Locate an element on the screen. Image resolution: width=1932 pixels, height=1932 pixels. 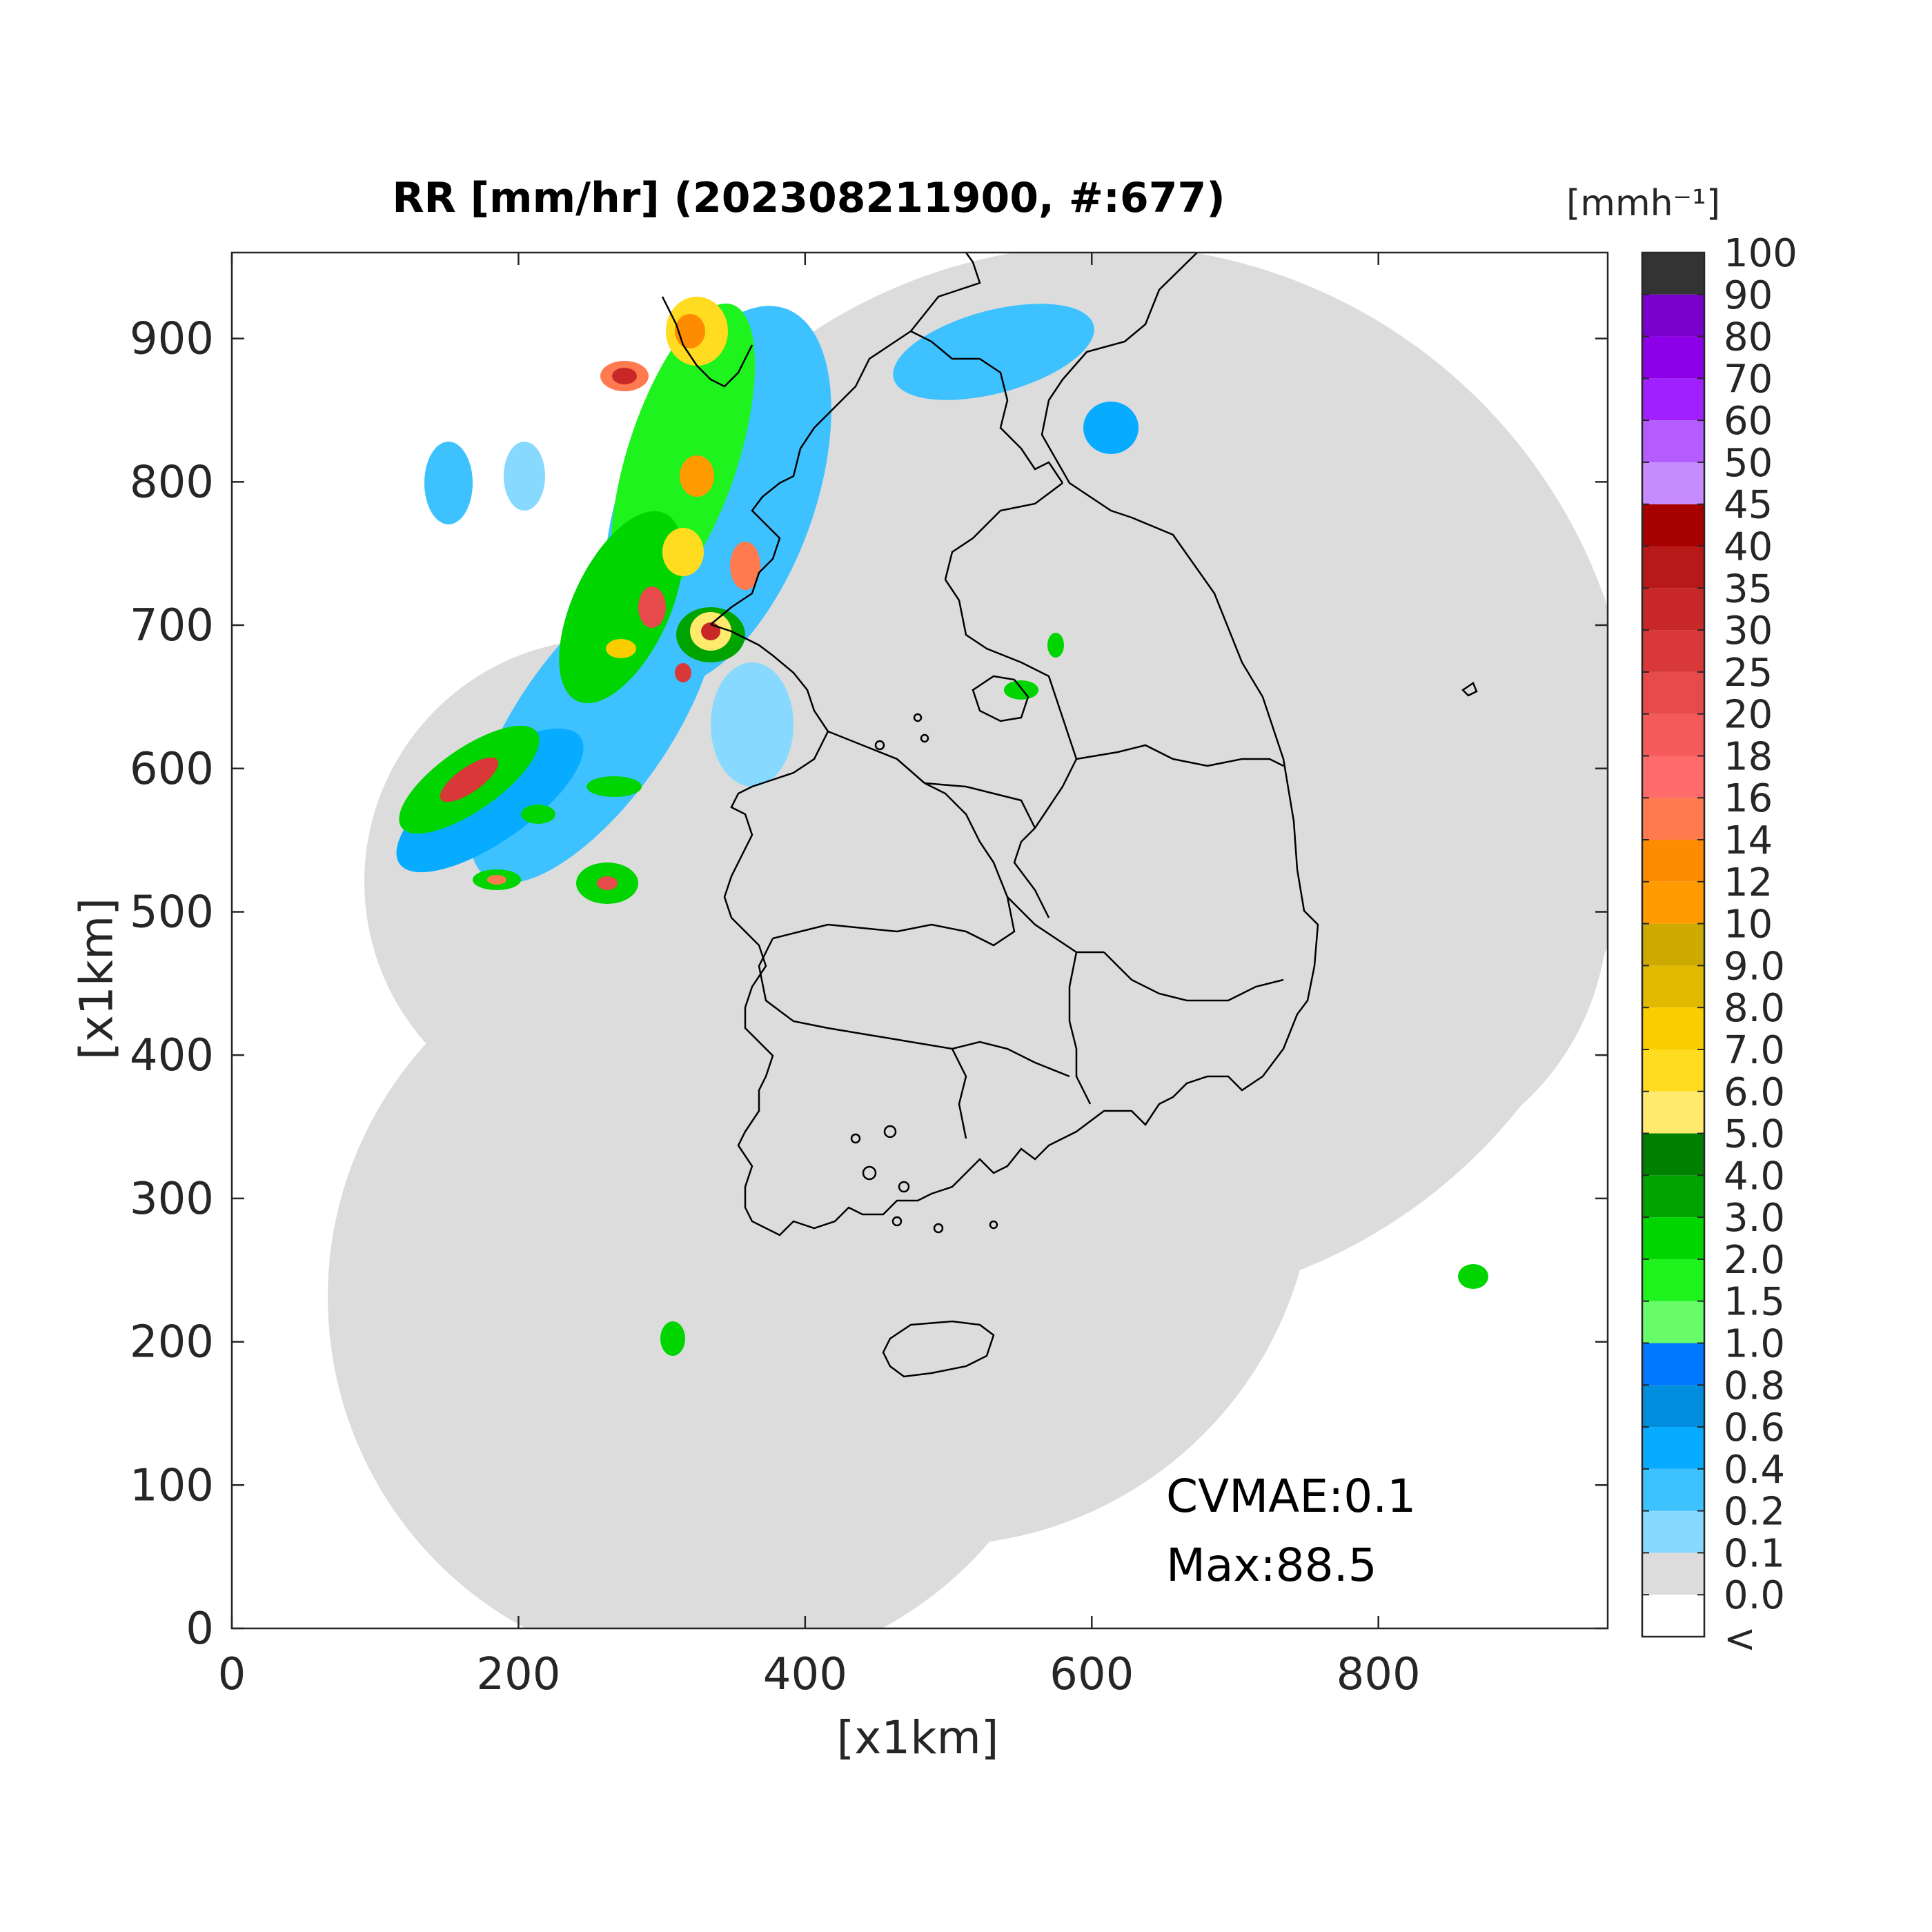
colorbar-label: 0.1 is located at coordinates (1754, 1553).